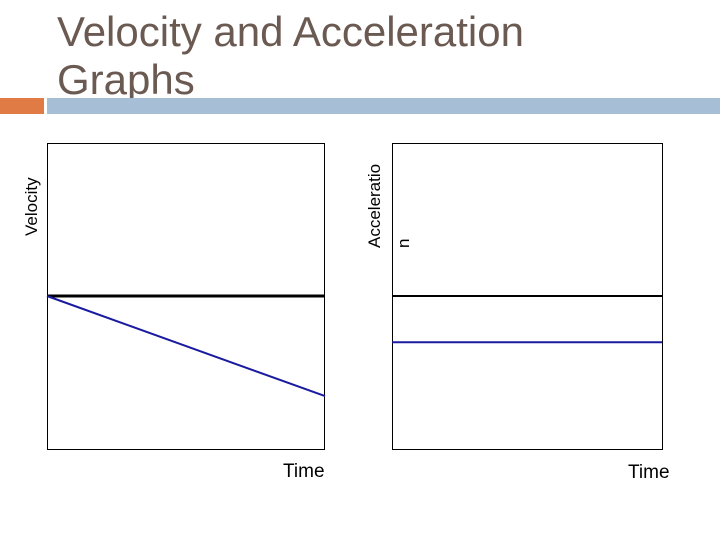  What do you see at coordinates (304, 471) in the screenshot?
I see `velocity-x-axis-label: Time` at bounding box center [304, 471].